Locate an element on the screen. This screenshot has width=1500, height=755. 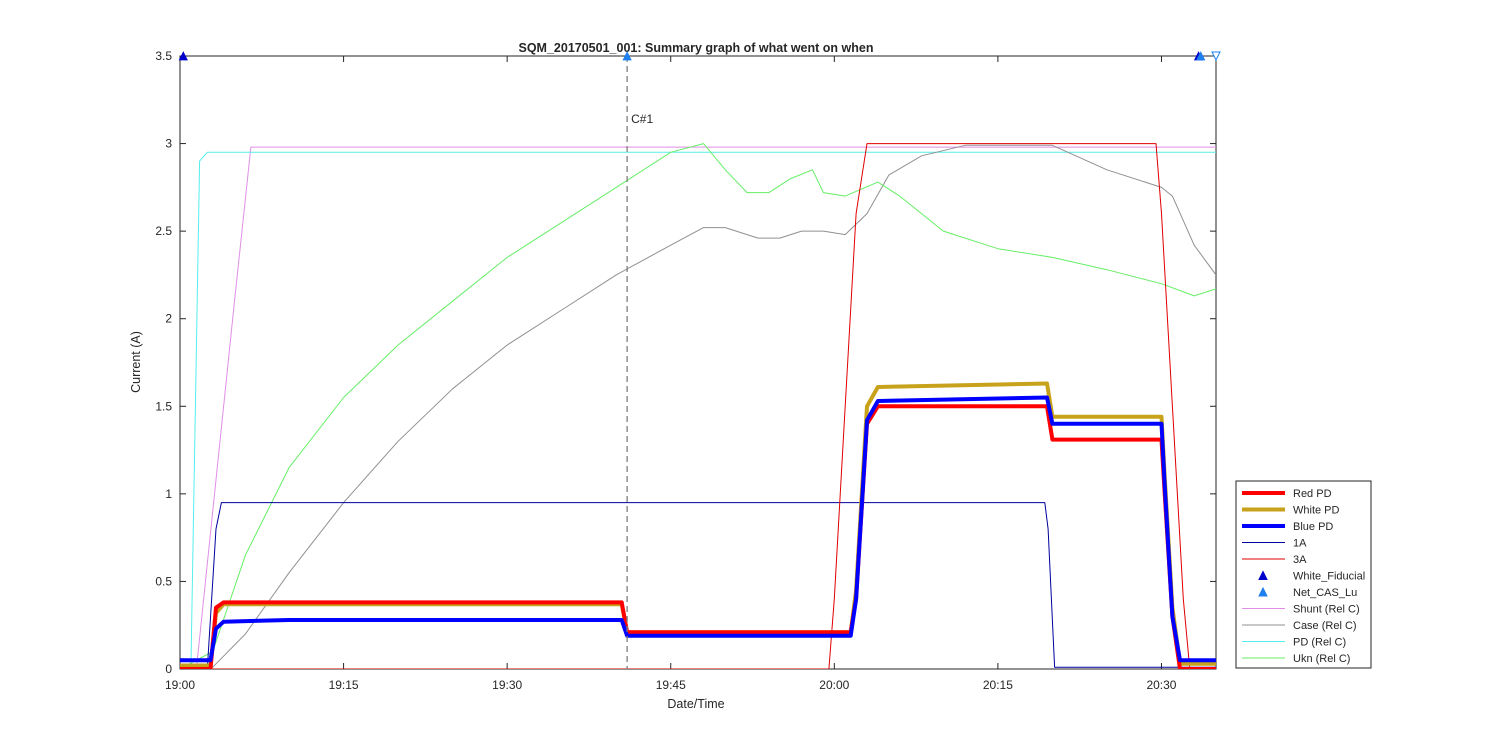
legend-entry-ukn-rel-c: Ukn (Rel C) is located at coordinates (1296, 659).